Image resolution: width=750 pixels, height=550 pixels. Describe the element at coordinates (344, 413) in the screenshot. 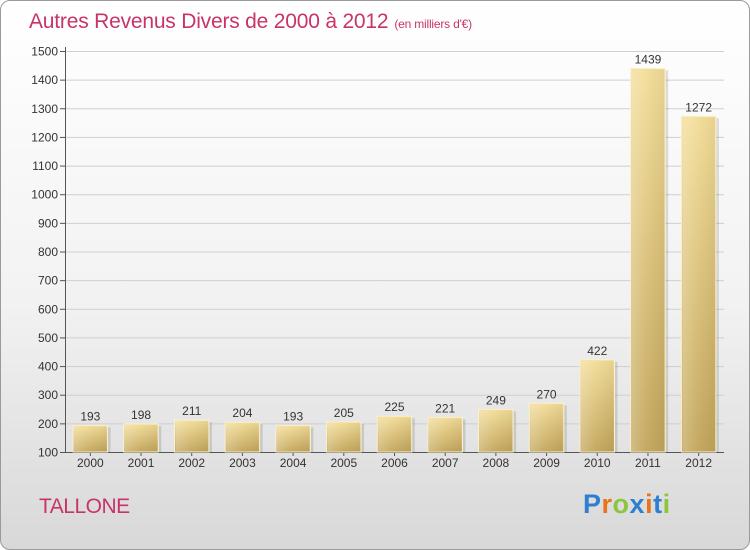

I see `data-label: 205` at that location.